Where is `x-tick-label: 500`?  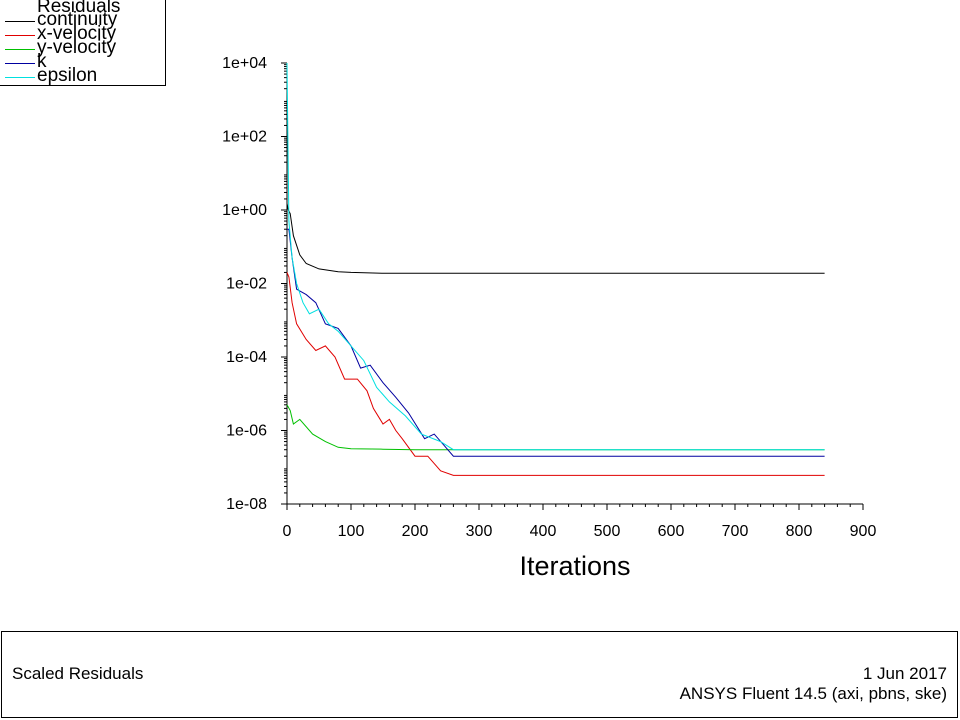
x-tick-label: 500 is located at coordinates (607, 531).